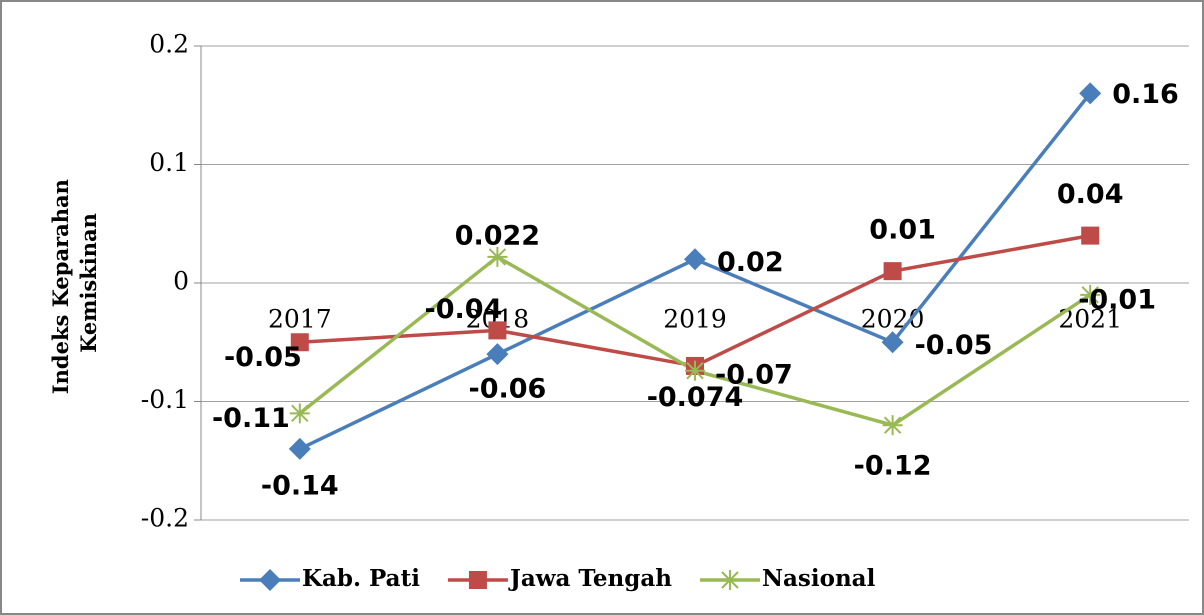 Image resolution: width=1204 pixels, height=615 pixels. I want to click on data-label: -0.14, so click(300, 485).